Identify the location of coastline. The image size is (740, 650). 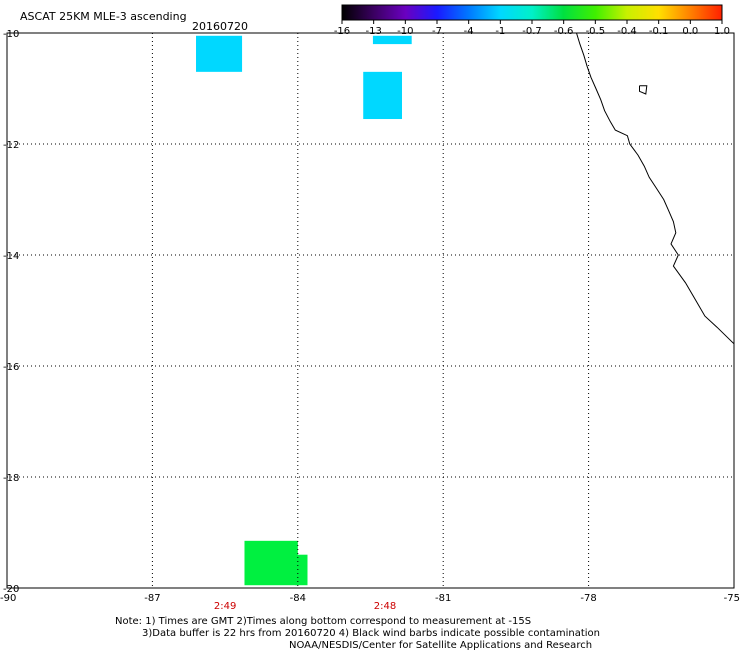
(655, 188).